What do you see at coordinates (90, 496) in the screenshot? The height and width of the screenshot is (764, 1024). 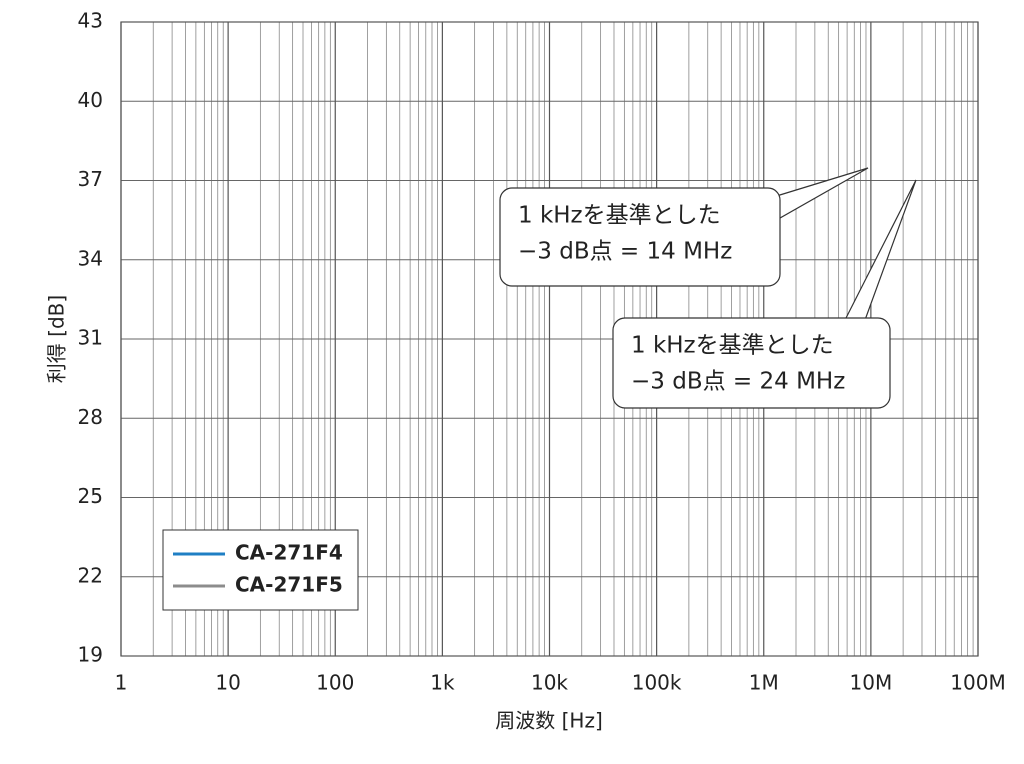 I see `y-tick-label: 25` at bounding box center [90, 496].